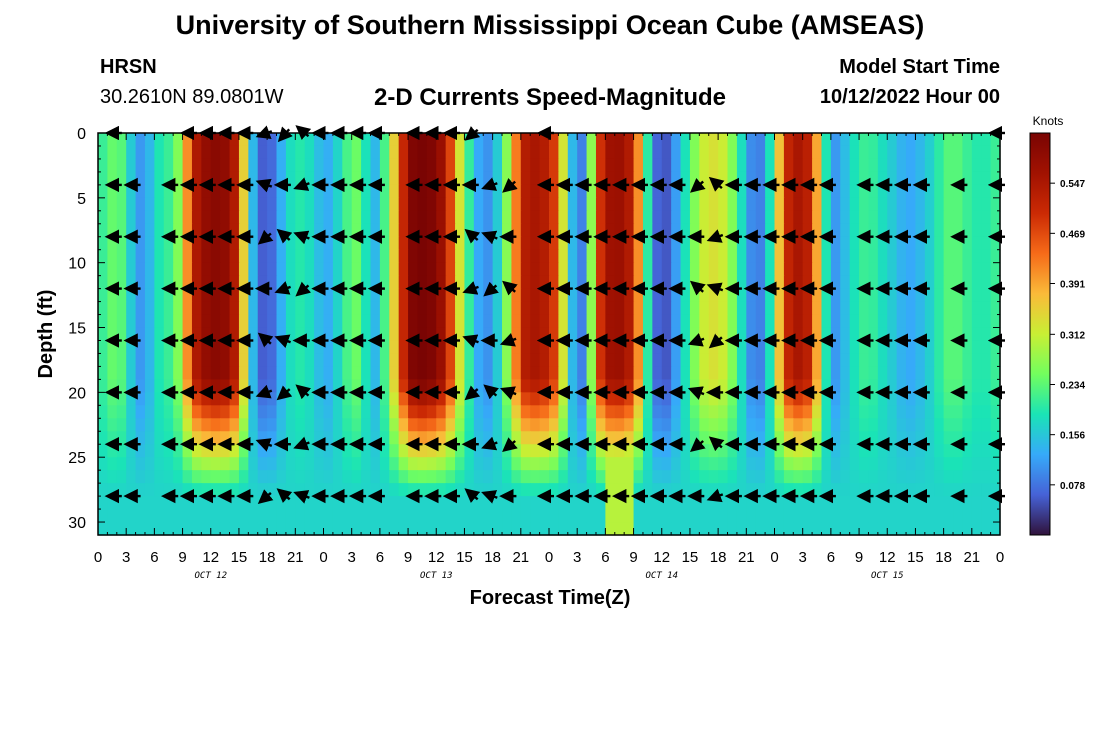  What do you see at coordinates (696, 339) in the screenshot?
I see `current-arrow` at bounding box center [696, 339].